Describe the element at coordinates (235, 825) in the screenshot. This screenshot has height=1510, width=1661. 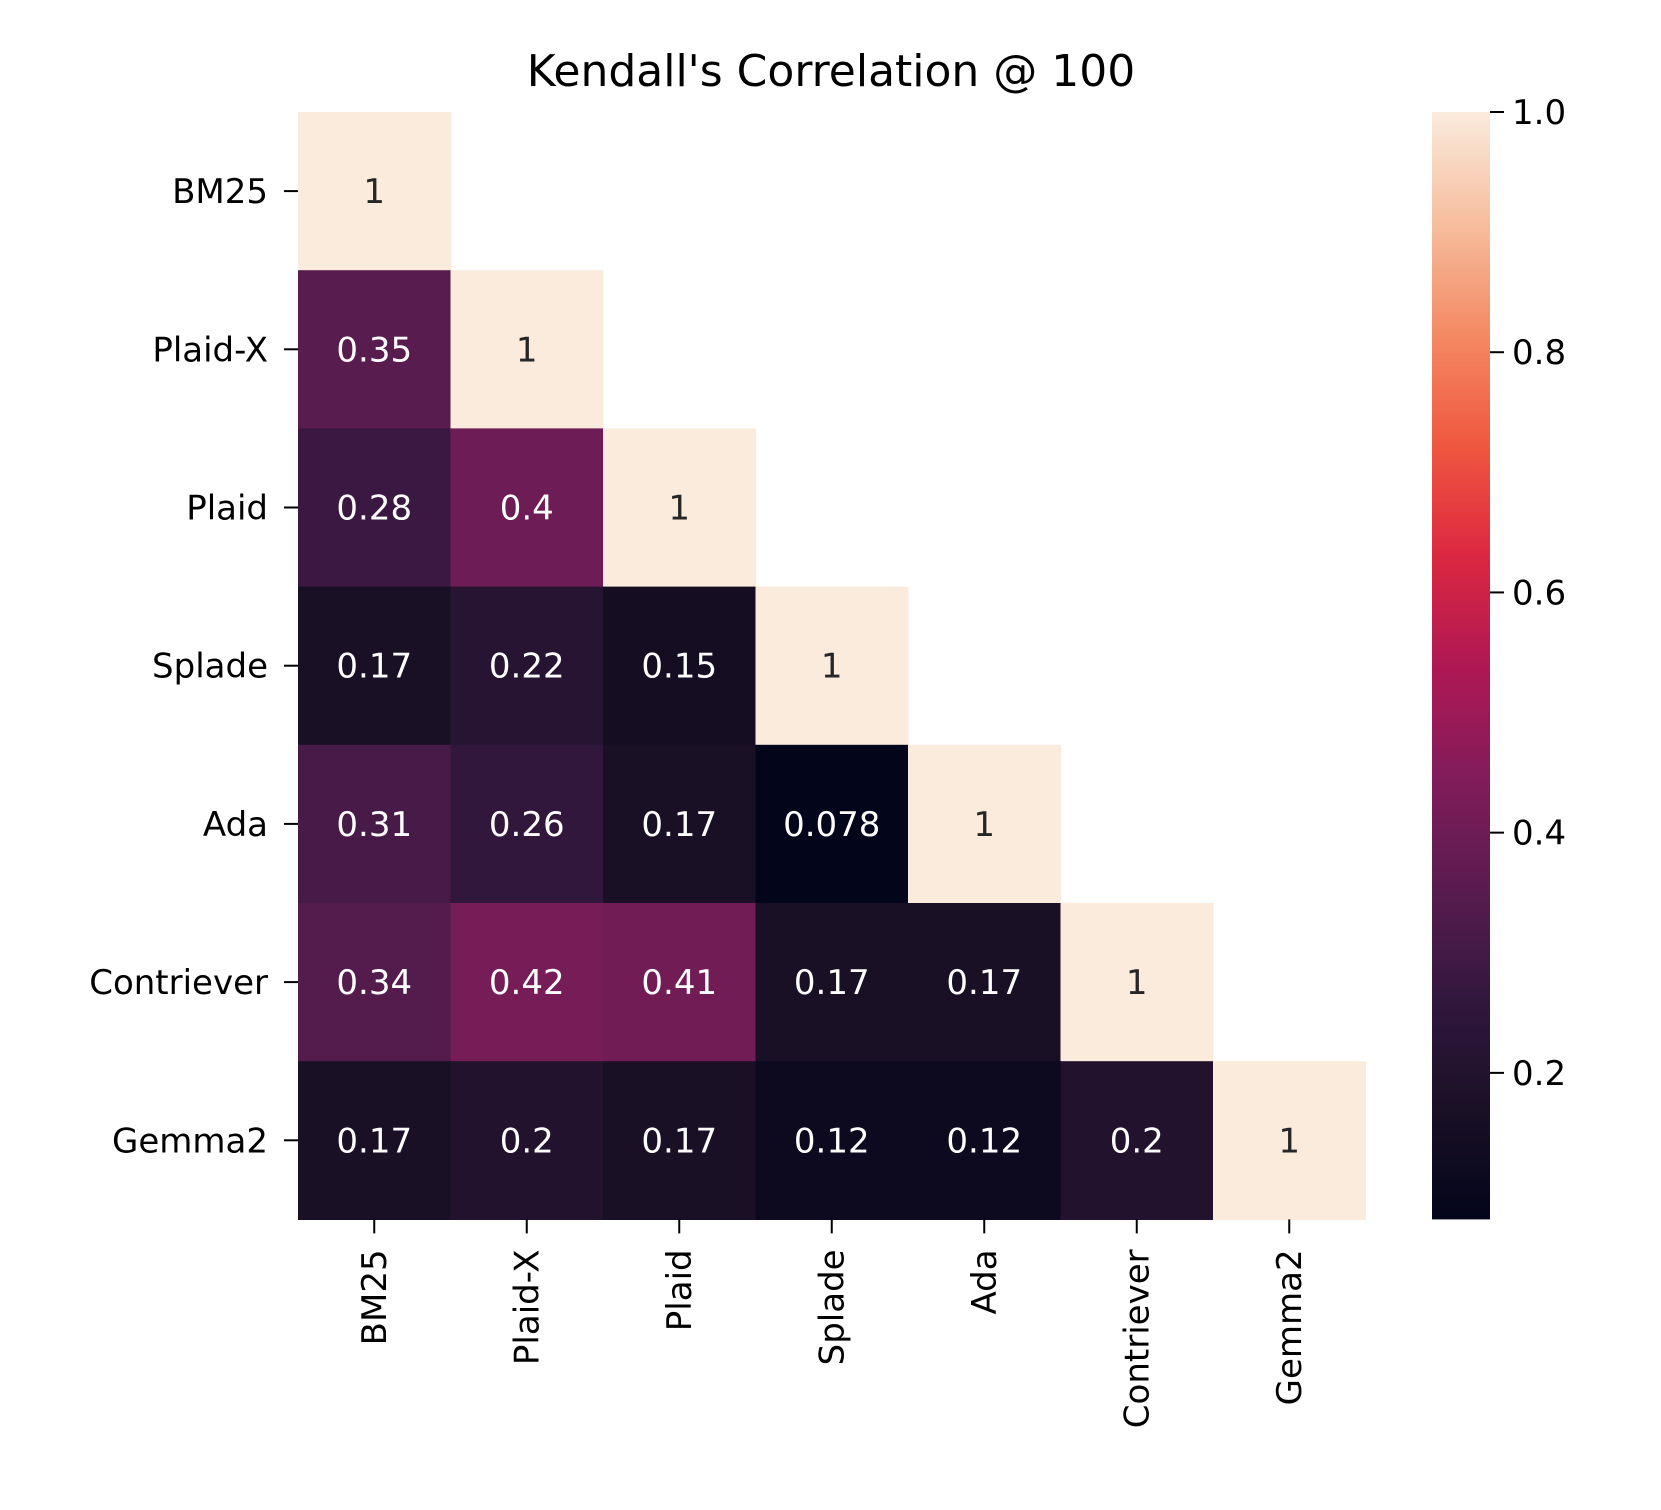
I see `y-tick-label: Ada` at that location.